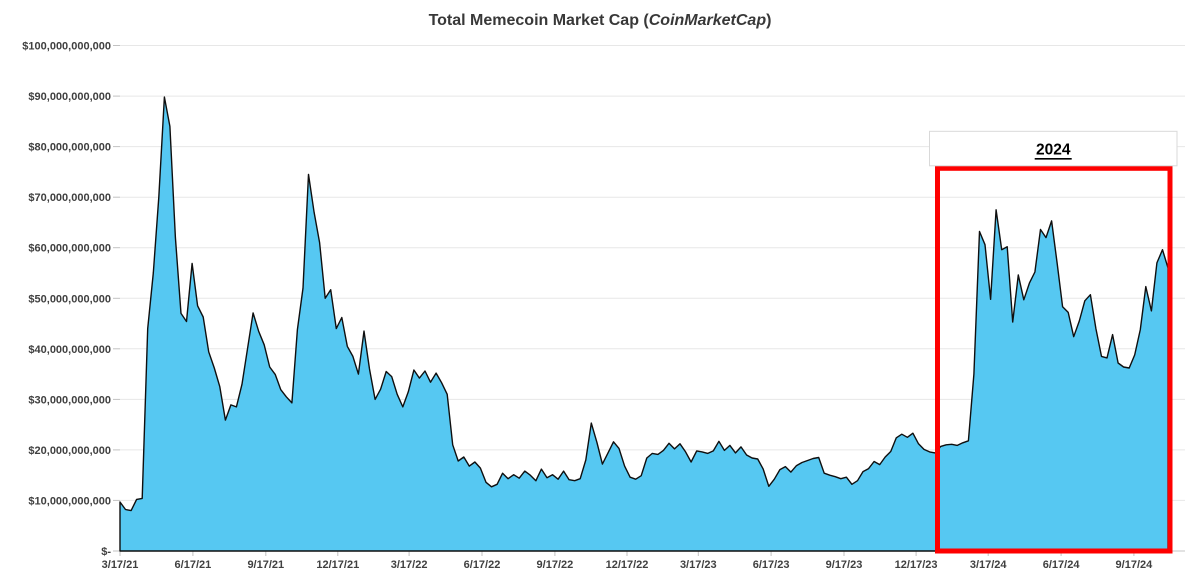 The image size is (1200, 584). I want to click on x-axis-label: 9/17/22, so click(555, 565).